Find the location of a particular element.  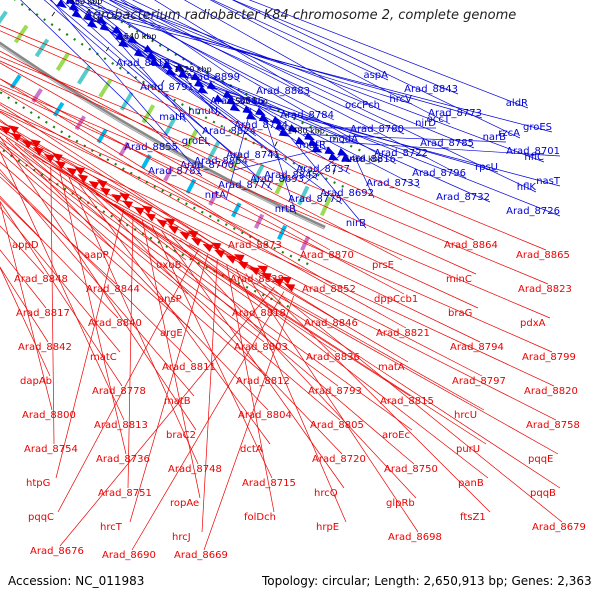

forward-gene-label: Arad_8777 is located at coordinates (245, 185).